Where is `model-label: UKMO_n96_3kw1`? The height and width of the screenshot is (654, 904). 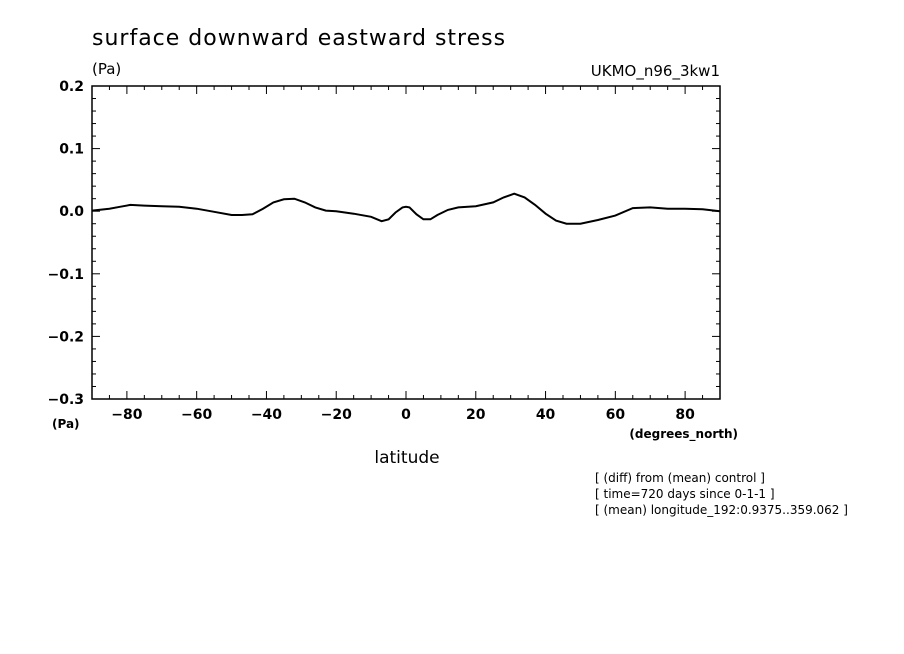 model-label: UKMO_n96_3kw1 is located at coordinates (655, 71).